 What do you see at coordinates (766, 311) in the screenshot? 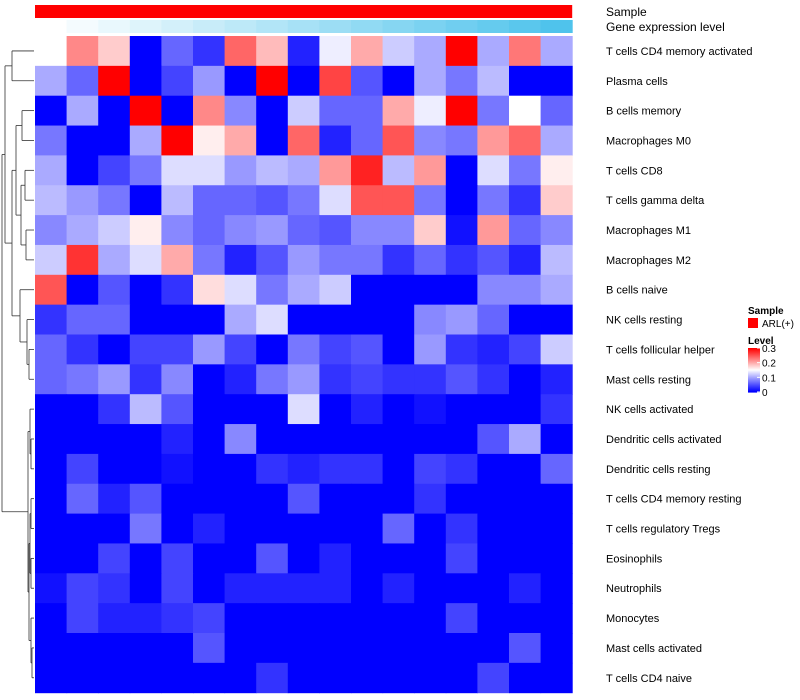
I see `legend-sample-title: Sample` at bounding box center [766, 311].